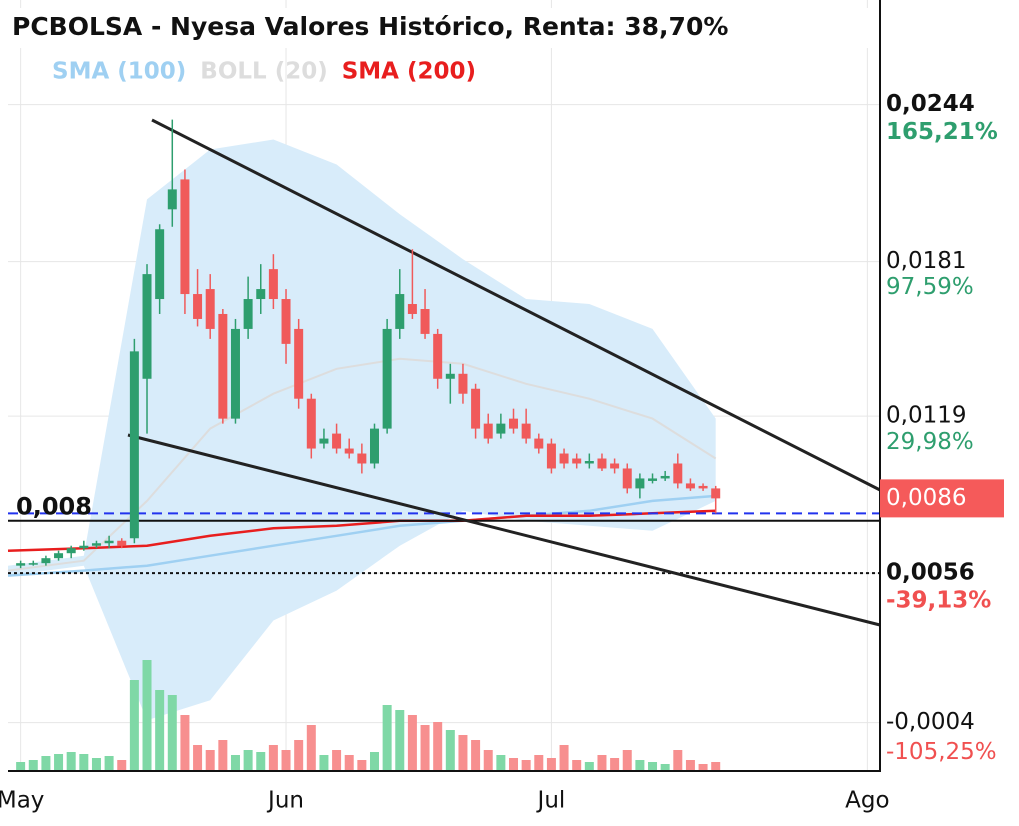 The width and height of the screenshot is (1019, 826). What do you see at coordinates (926, 261) in the screenshot?
I see `y-tick-label: 0,0181` at bounding box center [926, 261].